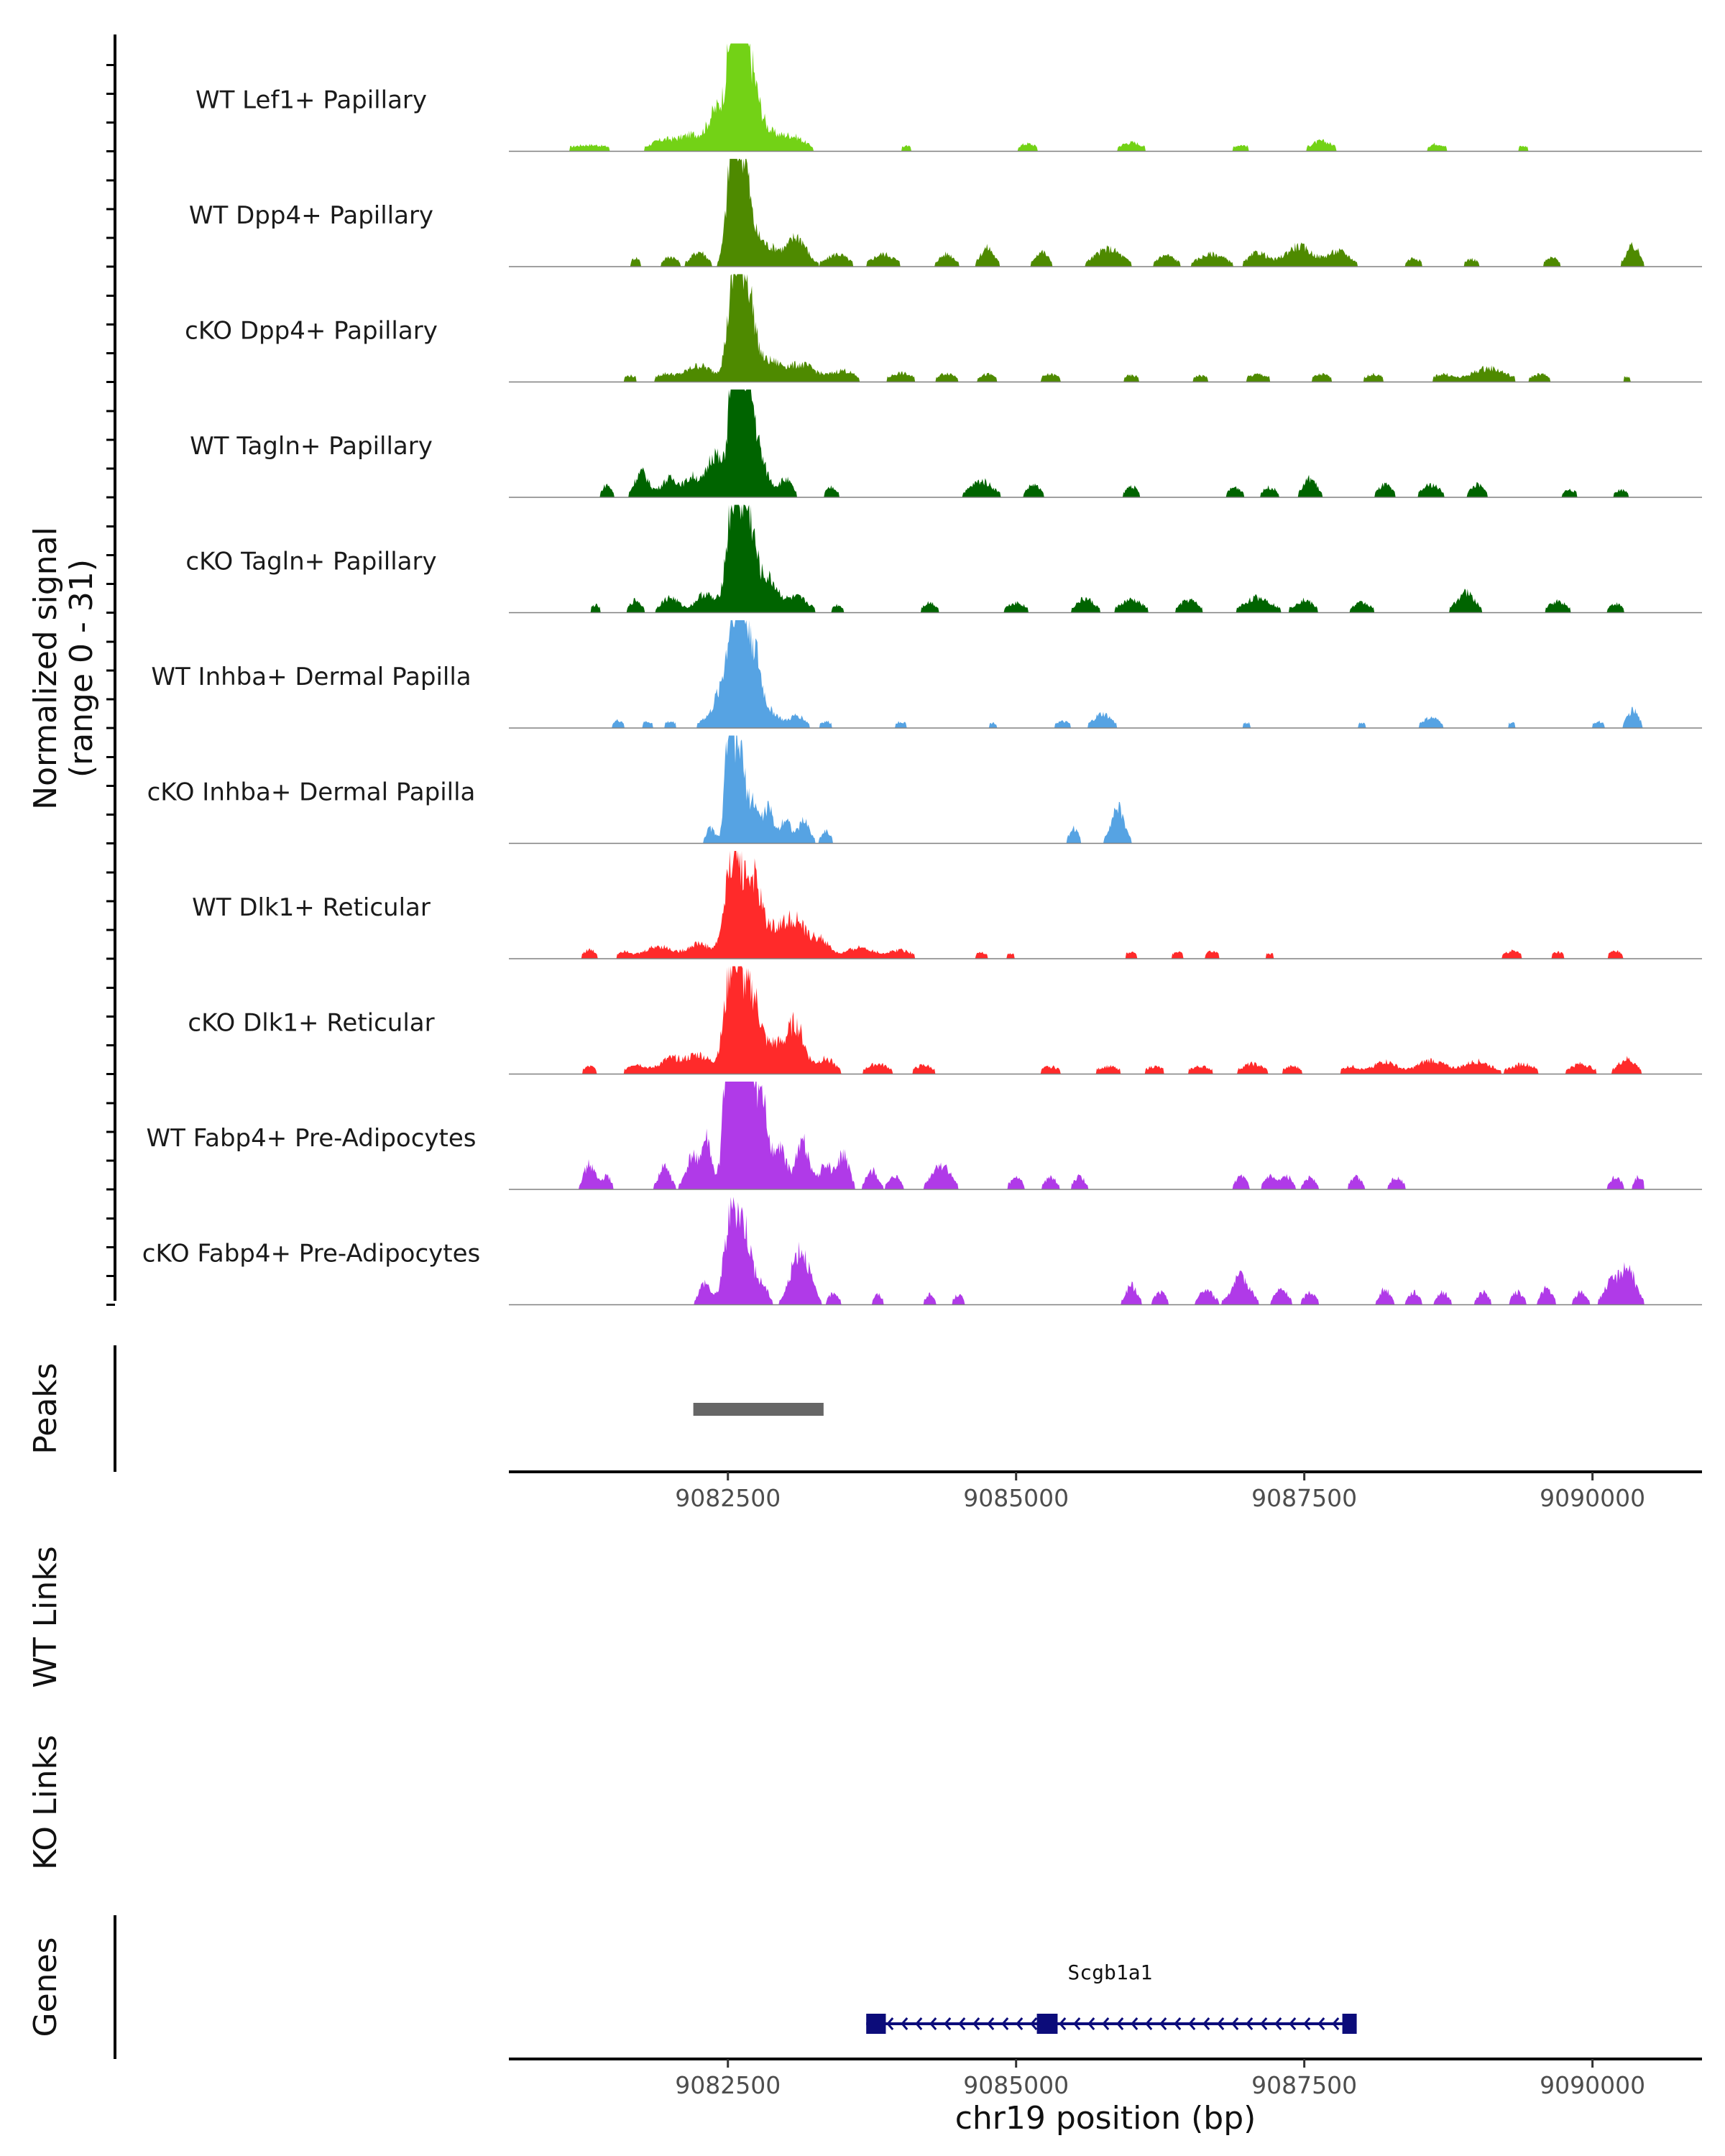 The image size is (1725, 2156). I want to click on x-axis-bottom-ticks: 9082500 9085000 9087500 9090000, so click(1160, 2079).